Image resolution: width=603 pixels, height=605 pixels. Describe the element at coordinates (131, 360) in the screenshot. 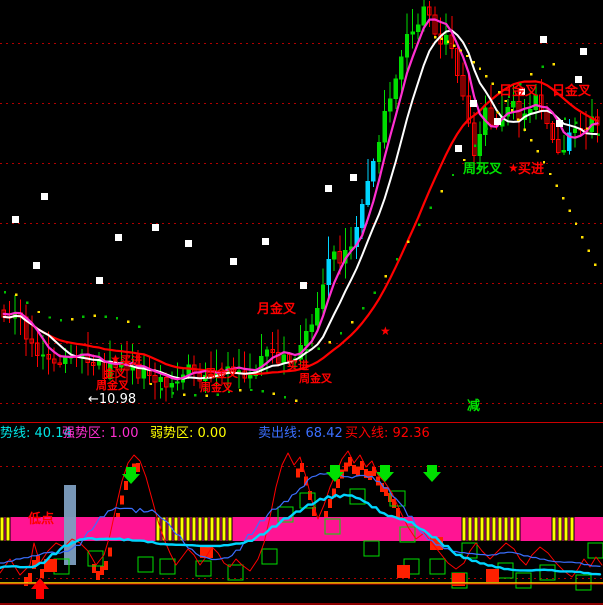

I see `anno-maijin-3: 买进` at that location.